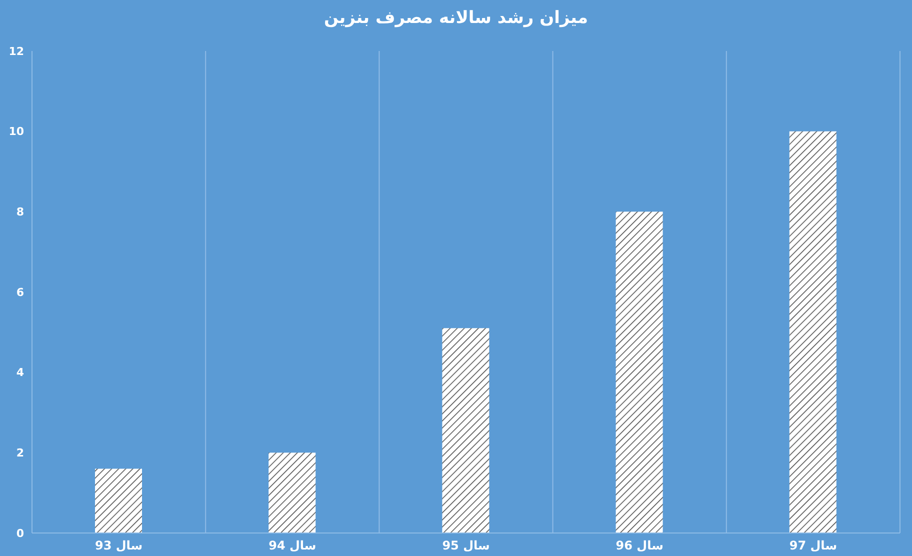 Image resolution: width=912 pixels, height=556 pixels. What do you see at coordinates (20, 533) in the screenshot?
I see `y-tick-label: 0` at bounding box center [20, 533].